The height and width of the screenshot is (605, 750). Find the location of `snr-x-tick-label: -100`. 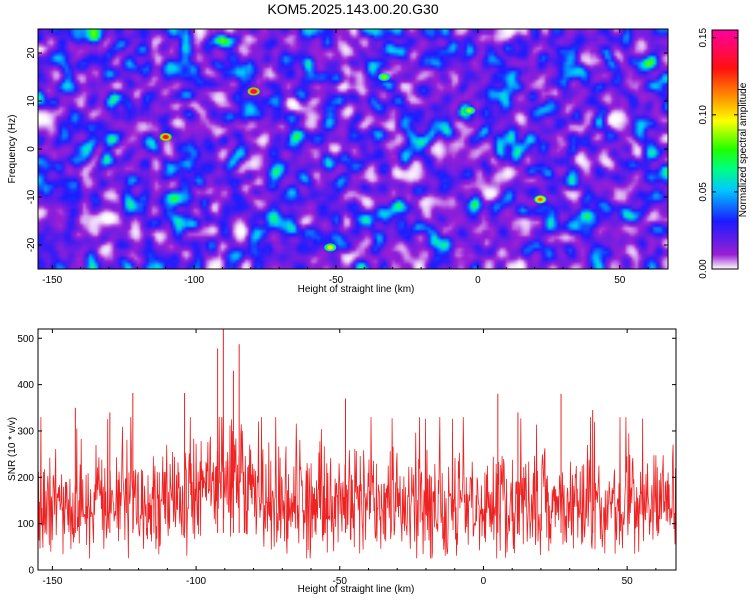

snr-x-tick-label: -100 is located at coordinates (196, 581).